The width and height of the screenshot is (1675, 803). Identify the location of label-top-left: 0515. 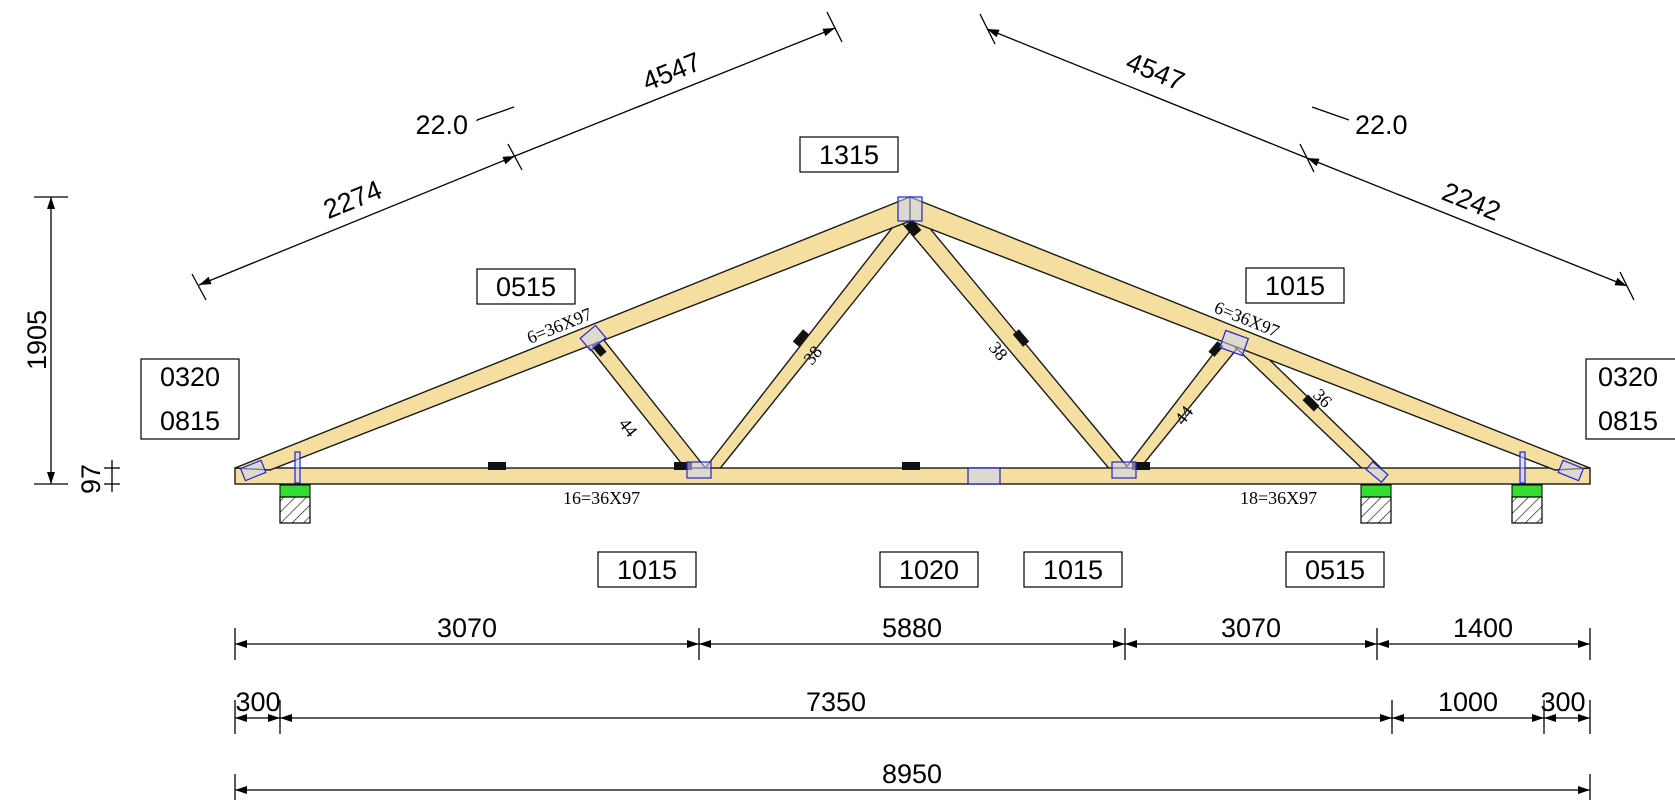
(526, 287).